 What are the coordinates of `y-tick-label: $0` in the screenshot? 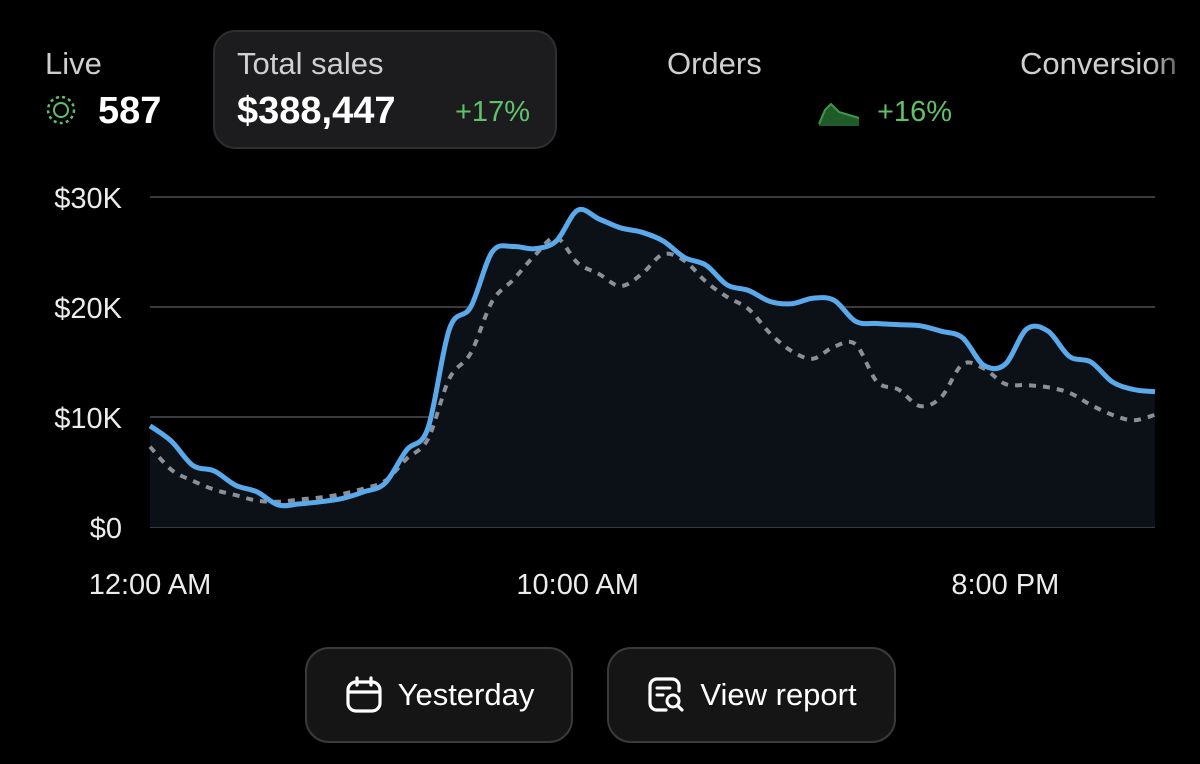 It's located at (106, 529).